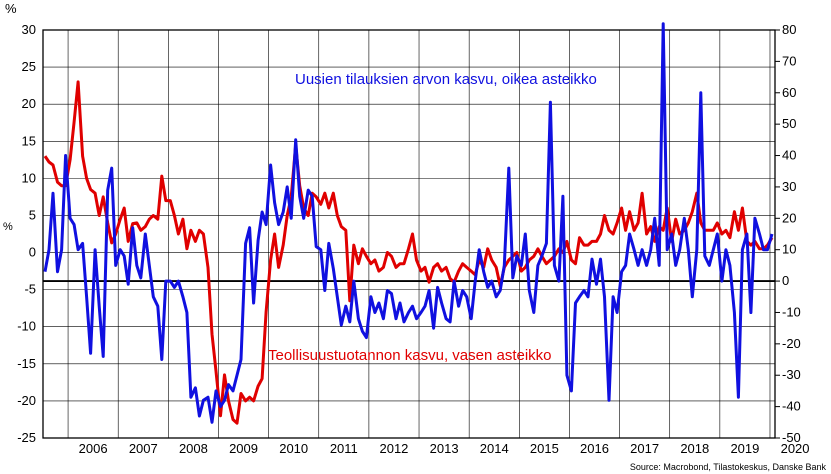 The height and width of the screenshot is (474, 831). What do you see at coordinates (594, 448) in the screenshot?
I see `x-tick-label: 2016` at bounding box center [594, 448].